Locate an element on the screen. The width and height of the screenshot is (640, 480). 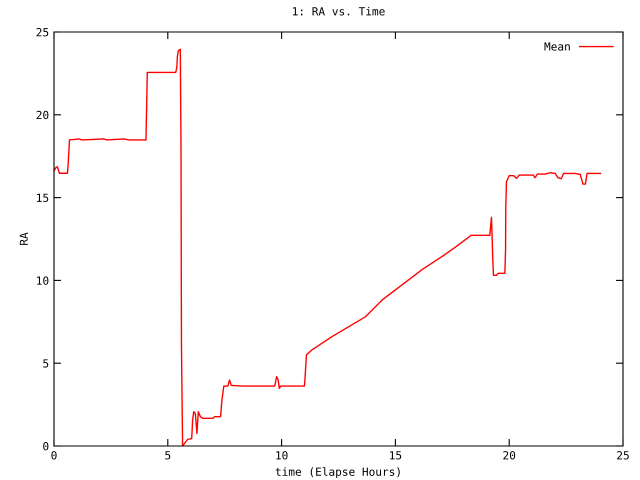
y-tick-label: 20 is located at coordinates (42, 115).